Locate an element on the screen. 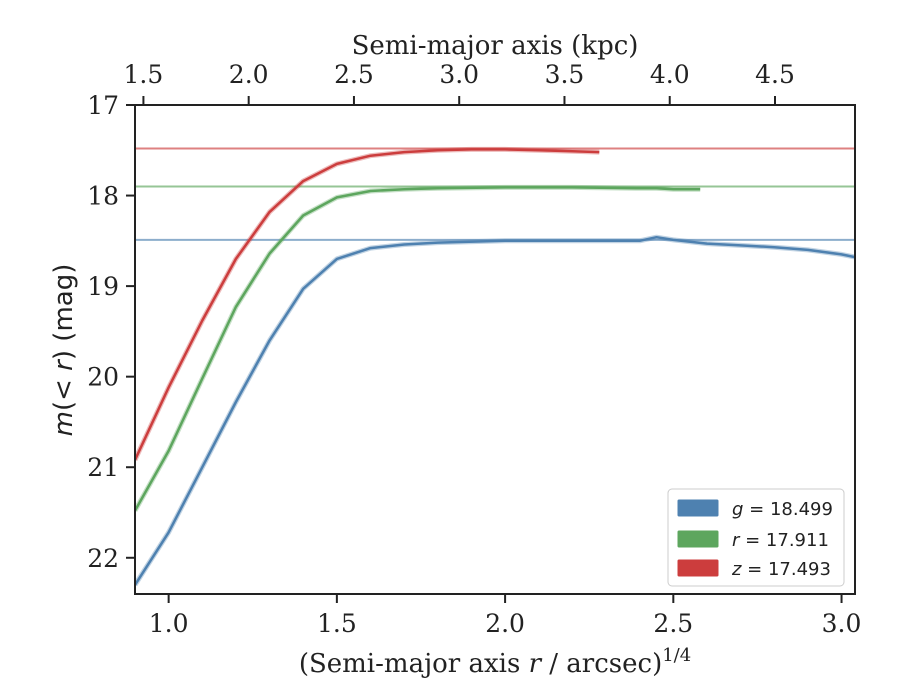  x-tick-label: 2.5 is located at coordinates (673, 623).